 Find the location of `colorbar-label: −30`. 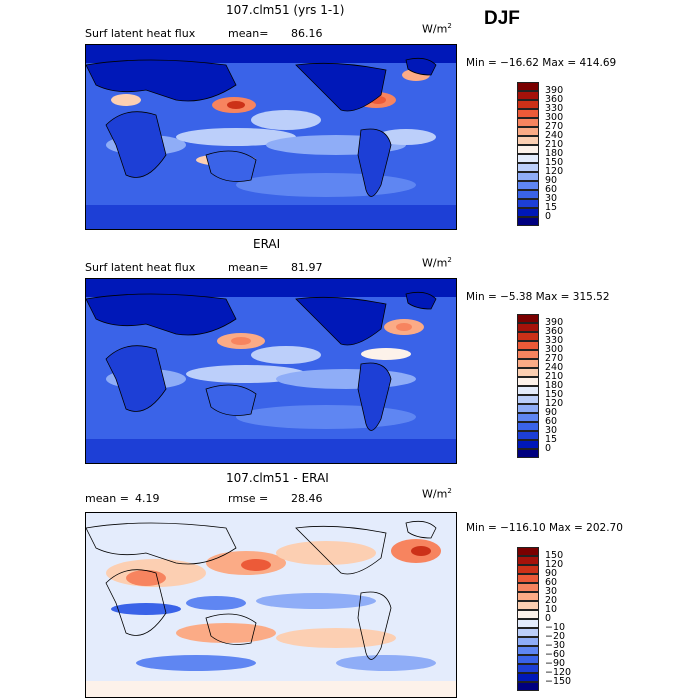

colorbar-label: −30 is located at coordinates (555, 645).